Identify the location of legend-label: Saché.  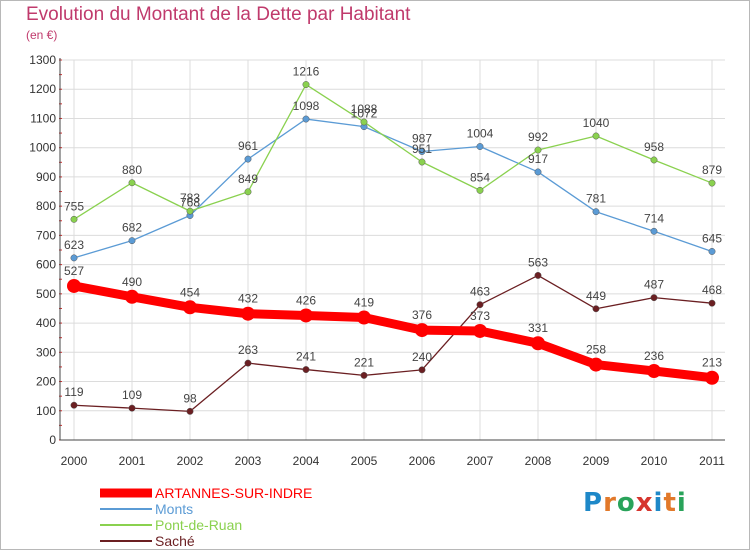
(175, 541).